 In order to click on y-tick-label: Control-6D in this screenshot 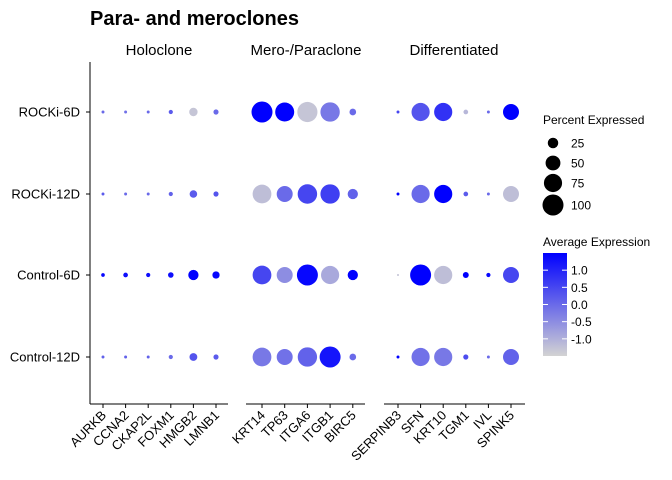, I will do `click(48, 275)`.